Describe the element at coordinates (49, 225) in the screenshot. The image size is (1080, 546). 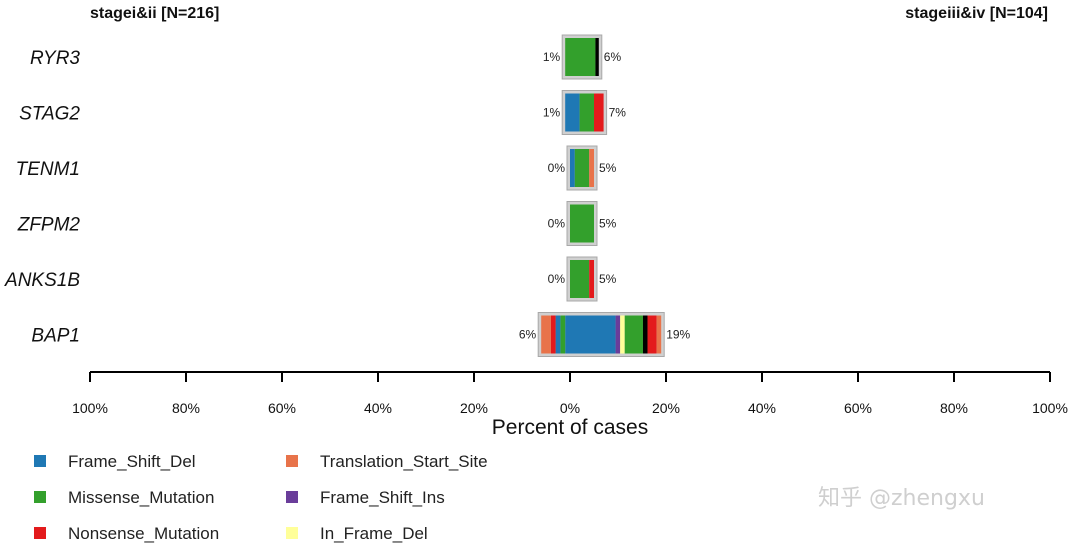
I see `gene-label: ZFPM2` at that location.